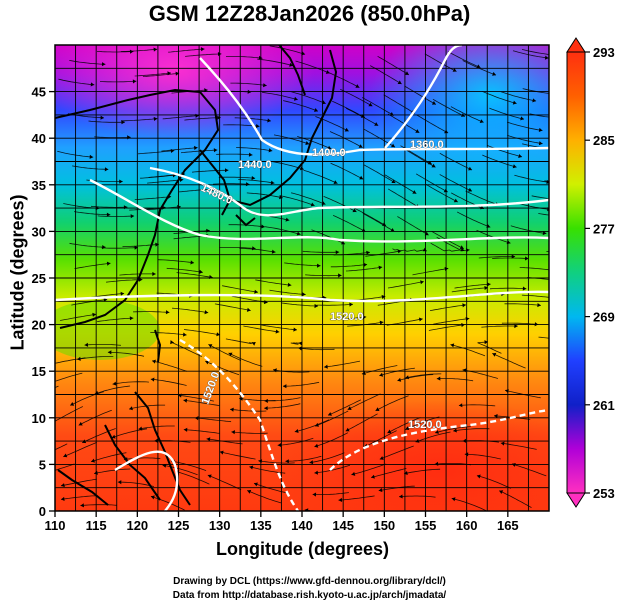 The height and width of the screenshot is (605, 619). Describe the element at coordinates (39, 325) in the screenshot. I see `y-tick-label: 20` at that location.